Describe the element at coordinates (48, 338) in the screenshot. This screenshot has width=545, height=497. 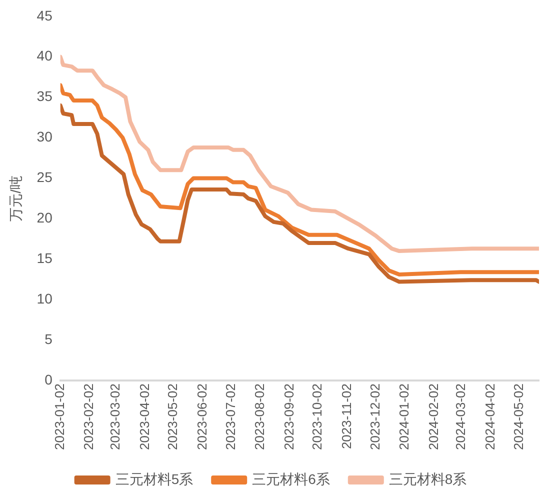
I see `y-tick-label: 5` at that location.